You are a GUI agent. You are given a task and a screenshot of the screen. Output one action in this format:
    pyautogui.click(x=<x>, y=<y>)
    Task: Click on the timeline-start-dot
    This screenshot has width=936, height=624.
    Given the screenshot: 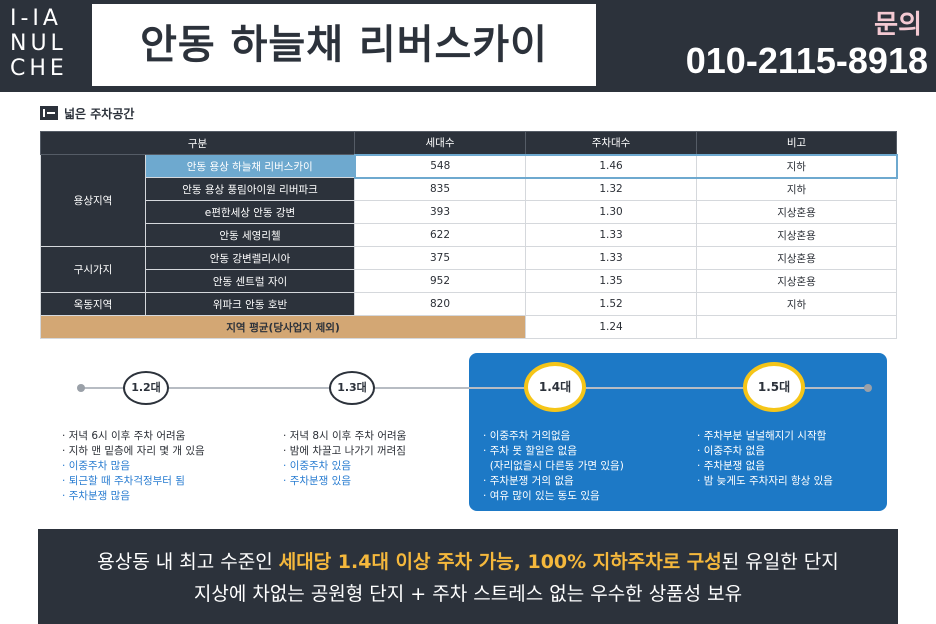 What is the action you would take?
    pyautogui.click(x=81, y=388)
    